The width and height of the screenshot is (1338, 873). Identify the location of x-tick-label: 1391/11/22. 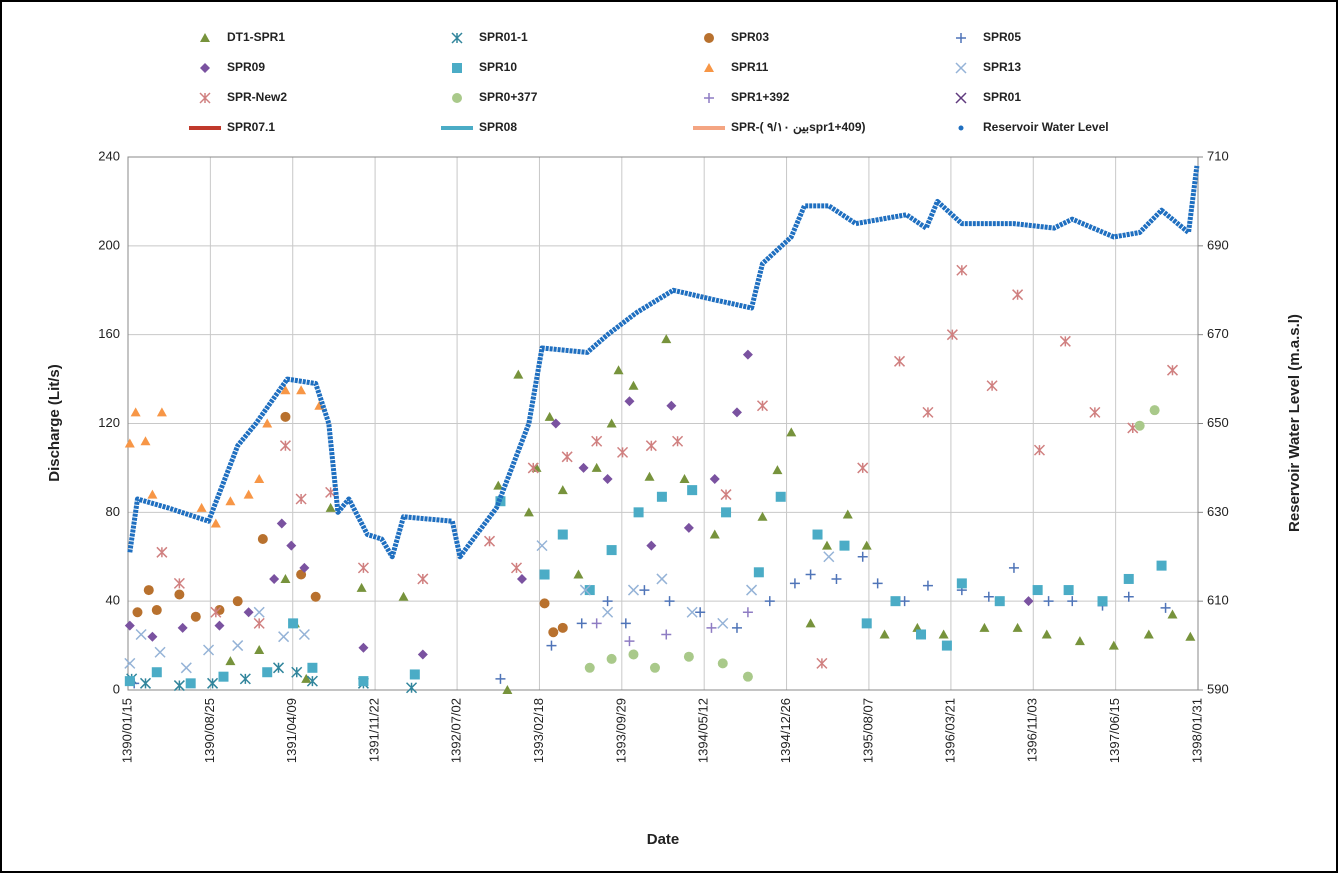
(374, 730).